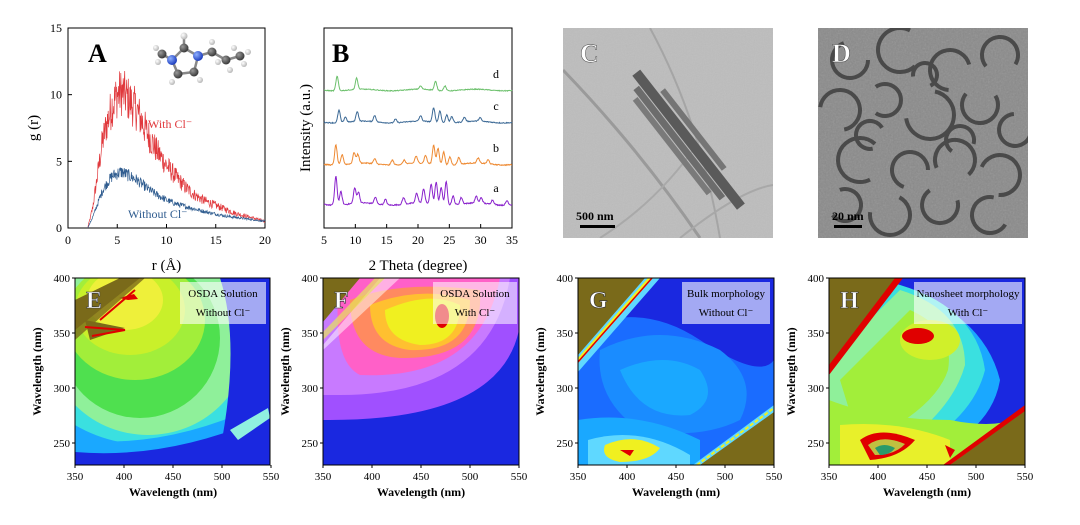 The image size is (1080, 525). Describe the element at coordinates (816, 389) in the screenshot. I see `h-ytick-label: 300` at that location.